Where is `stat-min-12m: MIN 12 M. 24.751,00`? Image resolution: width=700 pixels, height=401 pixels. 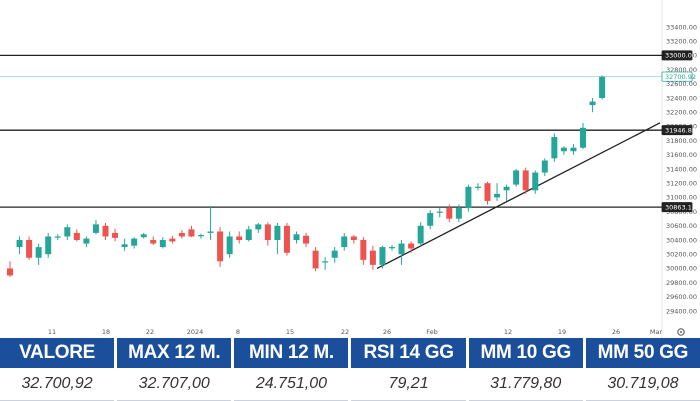
stat-min-12m: MIN 12 M. 24.751,00 is located at coordinates (291, 369).